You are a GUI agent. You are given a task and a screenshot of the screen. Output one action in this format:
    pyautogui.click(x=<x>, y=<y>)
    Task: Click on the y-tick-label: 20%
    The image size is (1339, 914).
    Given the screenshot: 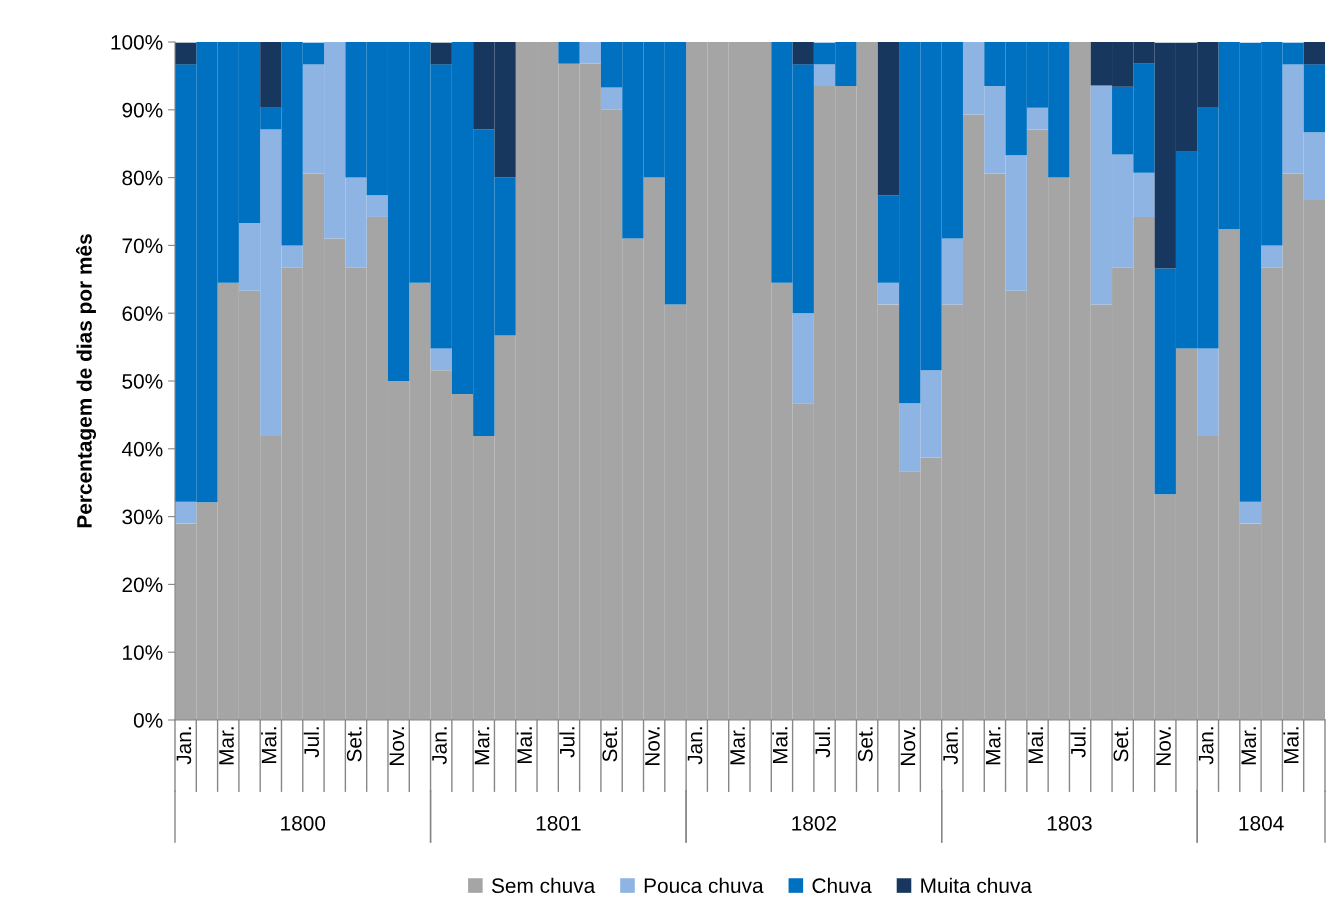 What is the action you would take?
    pyautogui.click(x=142, y=585)
    